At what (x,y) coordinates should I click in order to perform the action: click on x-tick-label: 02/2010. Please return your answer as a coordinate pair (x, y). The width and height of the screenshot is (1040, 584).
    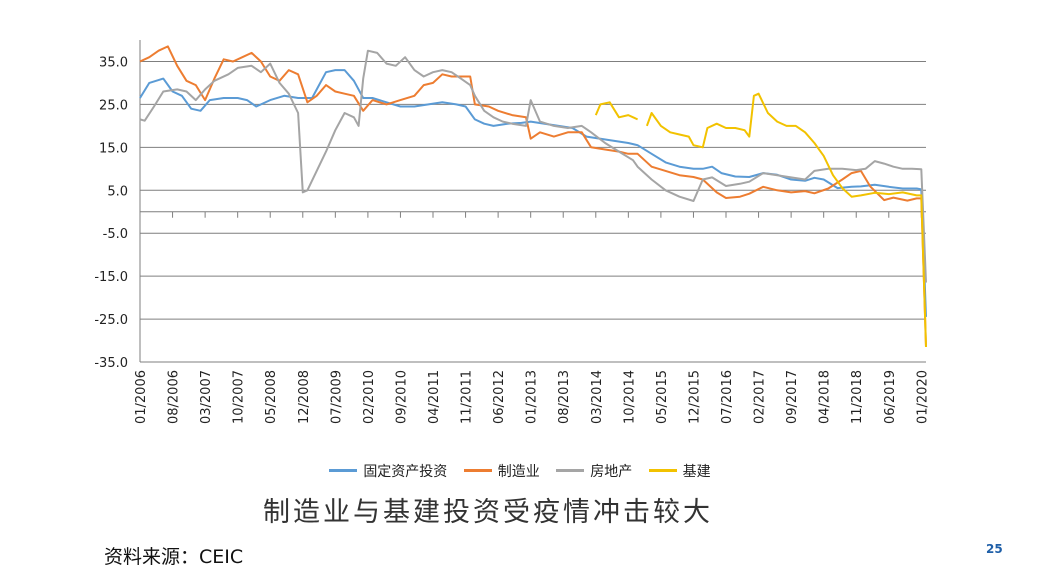
    Looking at the image, I should click on (369, 397).